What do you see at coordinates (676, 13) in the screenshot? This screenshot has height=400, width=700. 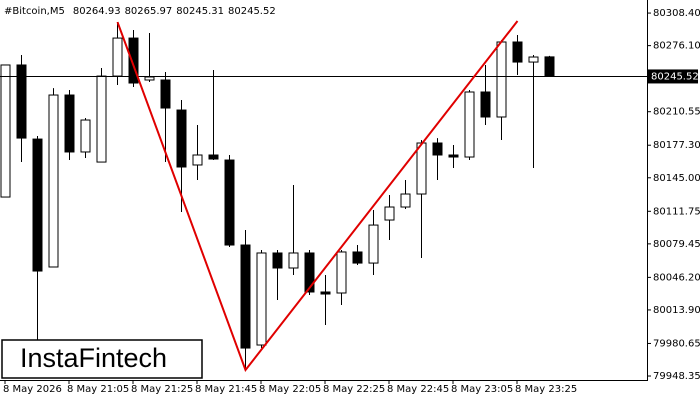 I see `y-tick-label: 80308.40` at bounding box center [676, 13].